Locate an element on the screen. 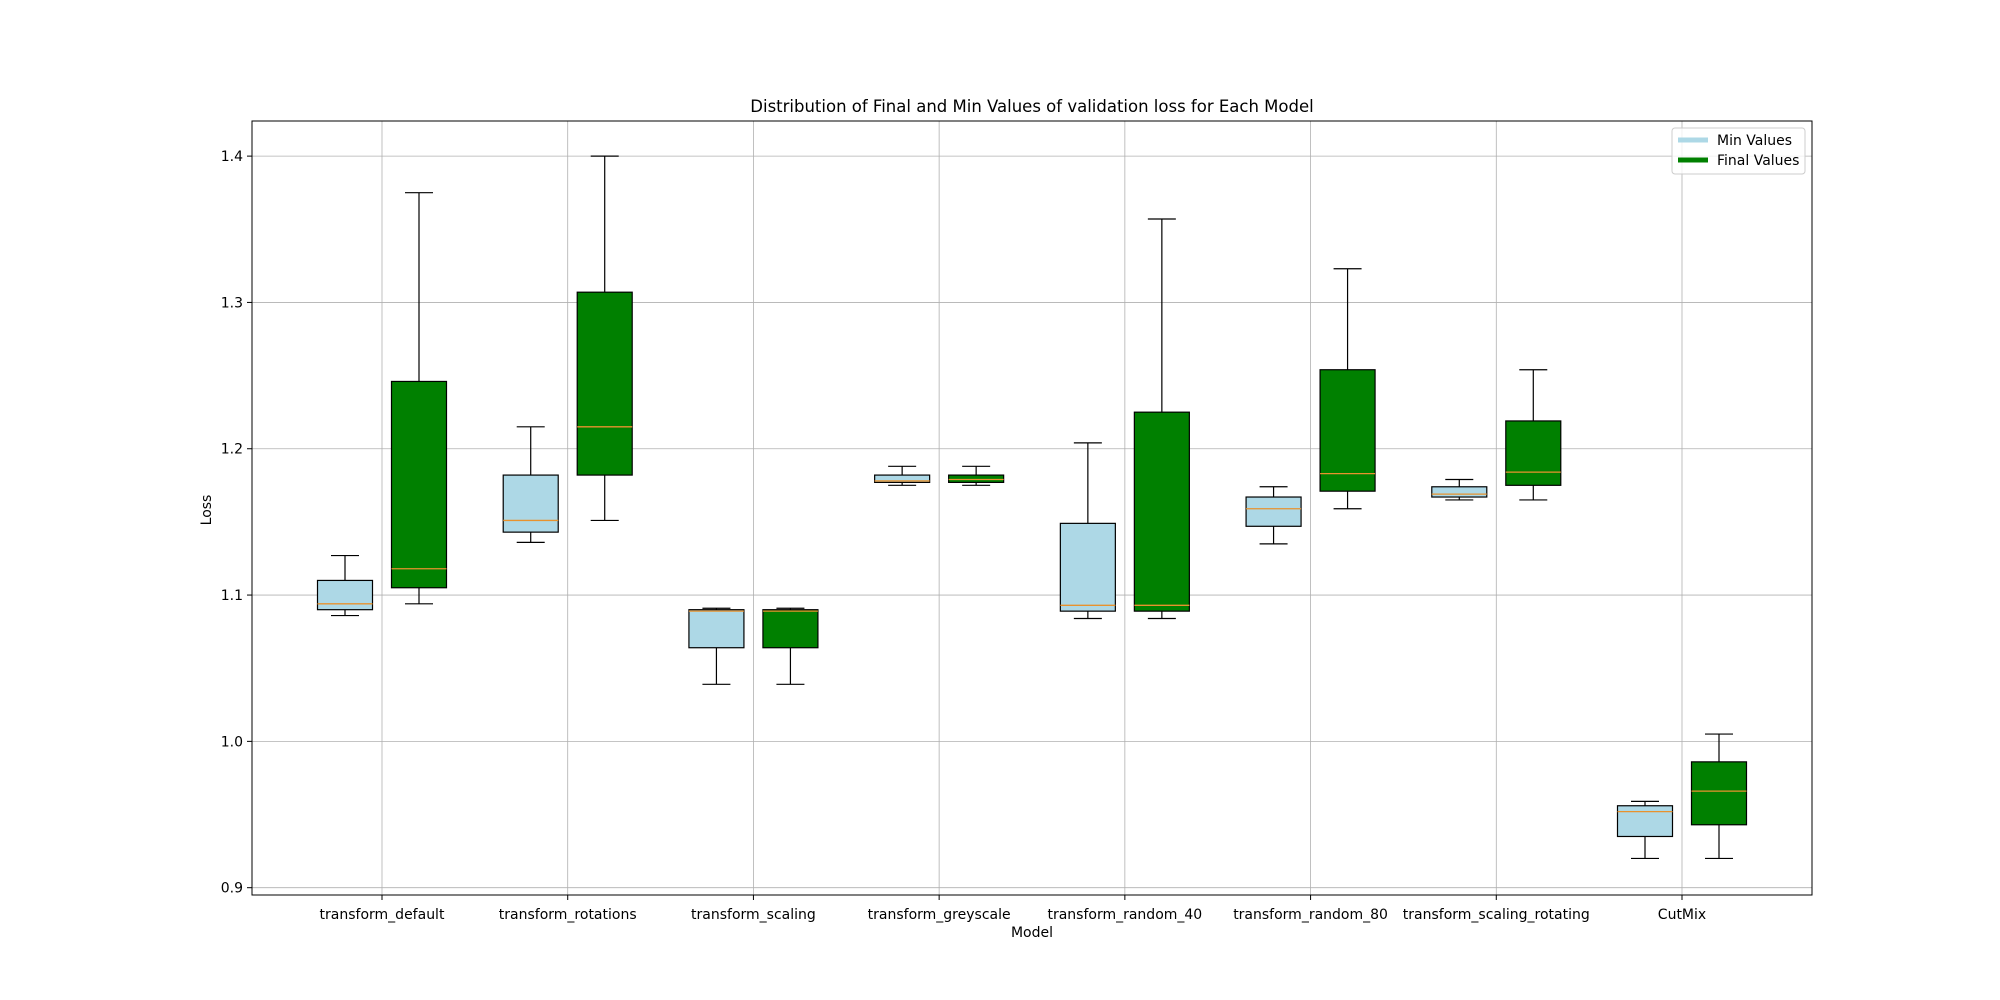 This screenshot has width=2000, height=1000. legend-label-min-values: Min Values is located at coordinates (1754, 141).